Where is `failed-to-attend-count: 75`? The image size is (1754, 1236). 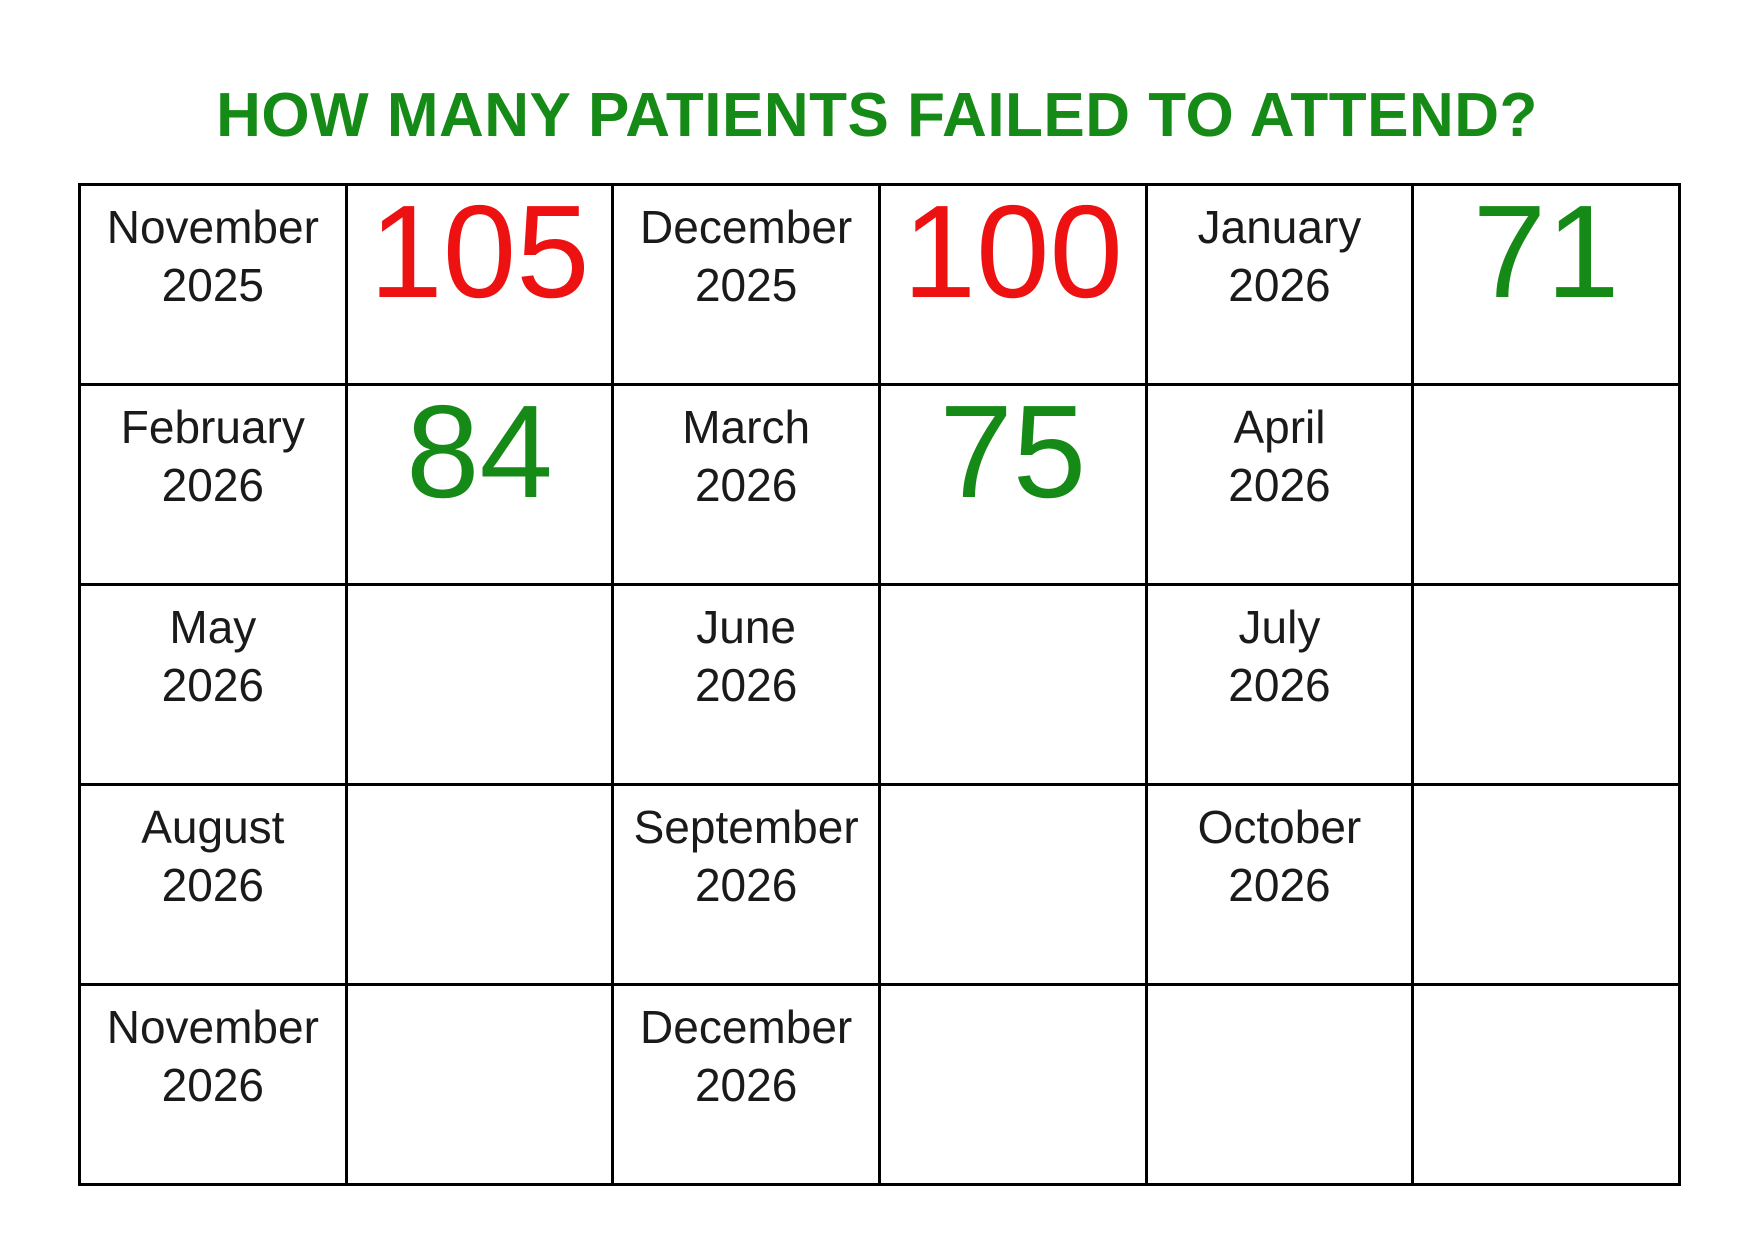
failed-to-attend-count: 75 is located at coordinates (1013, 451).